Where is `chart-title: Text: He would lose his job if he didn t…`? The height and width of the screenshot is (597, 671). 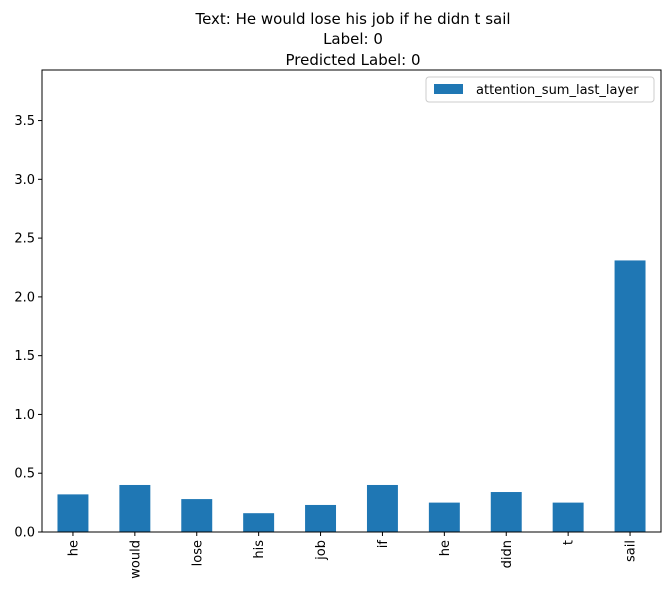 chart-title: Text: He would lose his job if he didn t… is located at coordinates (352, 39).